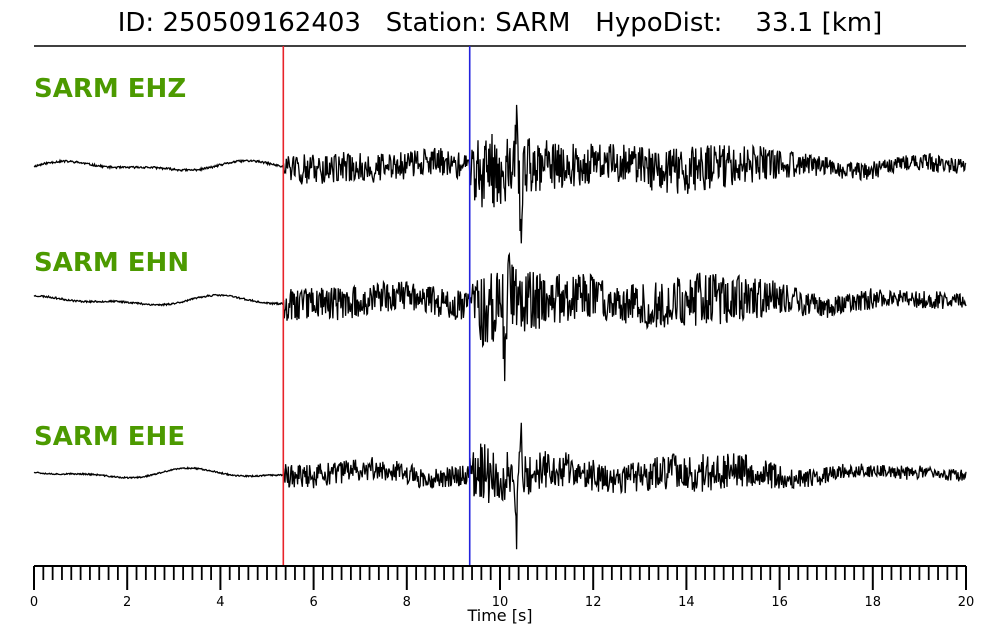 Image resolution: width=1000 pixels, height=640 pixels. I want to click on x-tick-label: 12, so click(593, 602).